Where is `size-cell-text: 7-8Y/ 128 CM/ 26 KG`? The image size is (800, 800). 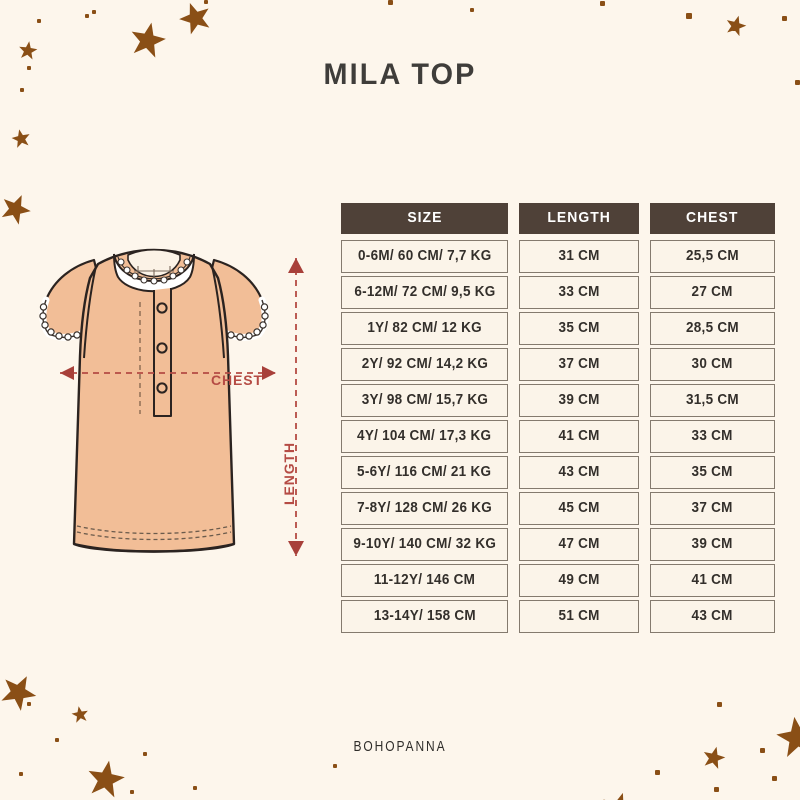
size-cell-text: 7-8Y/ 128 CM/ 26 KG is located at coordinates (424, 508).